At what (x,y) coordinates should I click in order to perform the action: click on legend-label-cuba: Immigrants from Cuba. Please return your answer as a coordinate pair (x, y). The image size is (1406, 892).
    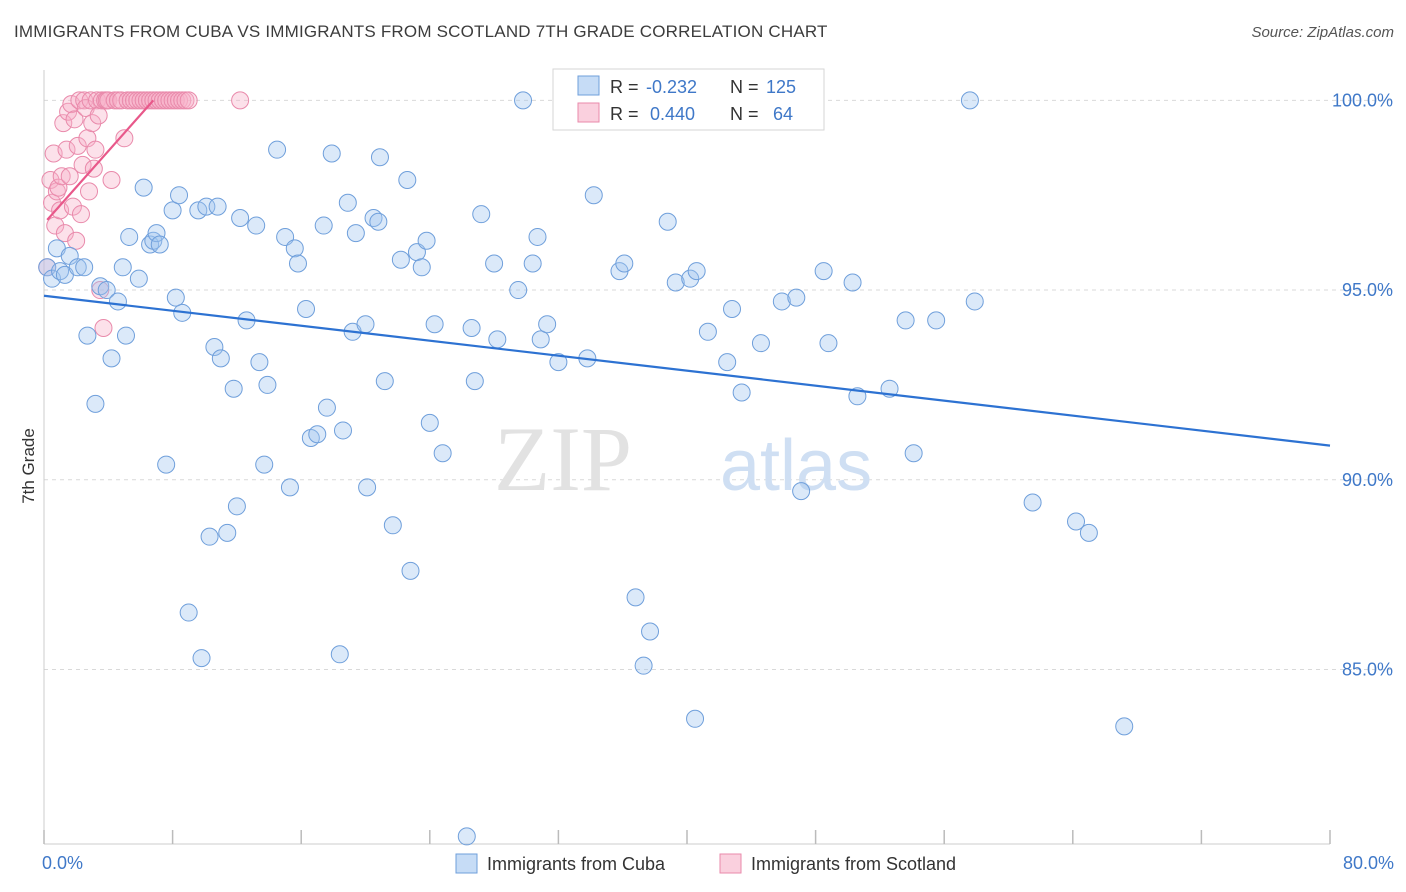
    Looking at the image, I should click on (576, 864).